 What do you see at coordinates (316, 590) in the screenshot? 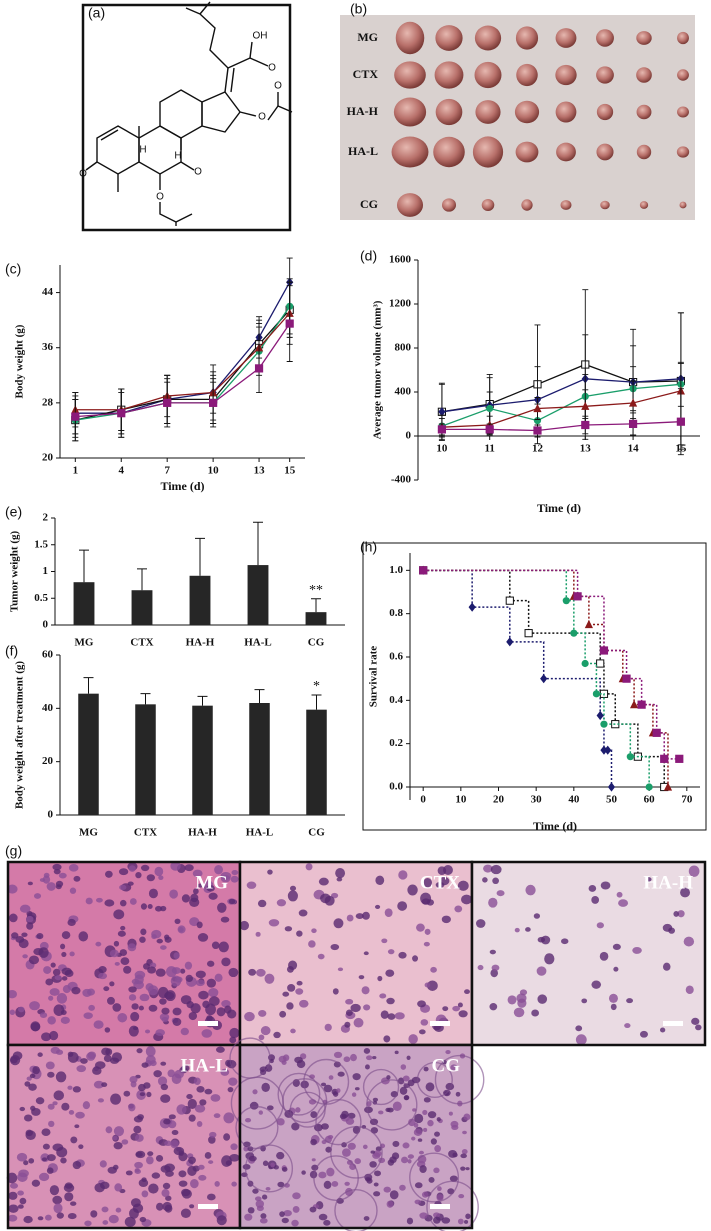
I see `annotation: **` at bounding box center [316, 590].